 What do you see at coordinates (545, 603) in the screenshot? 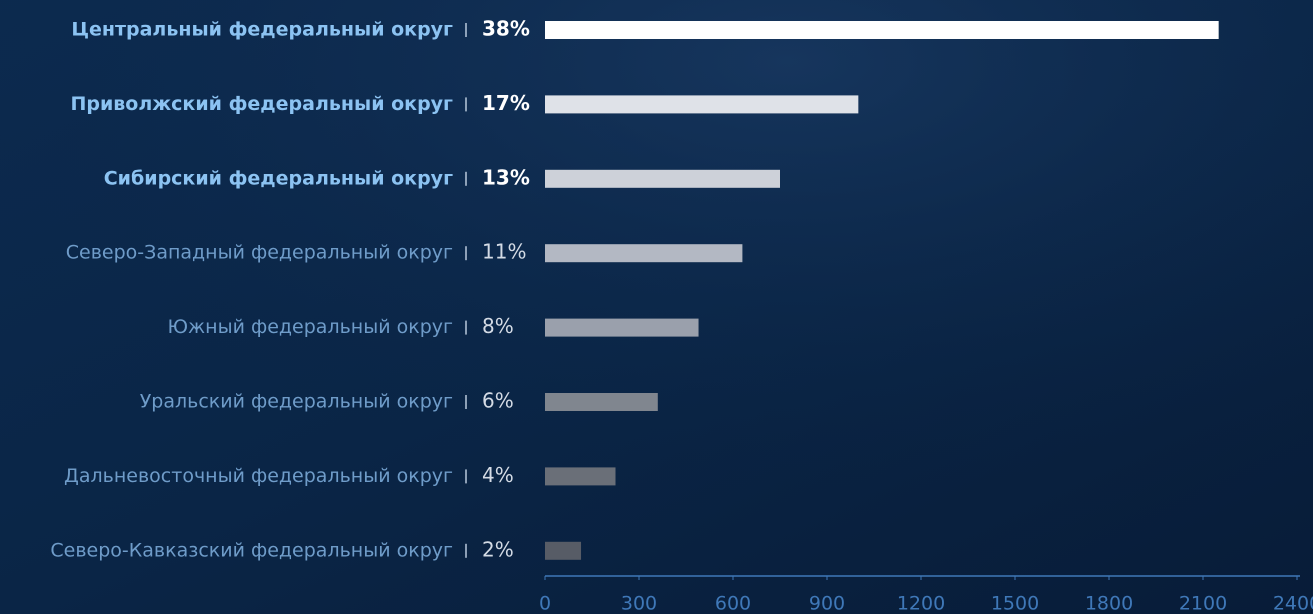
I see `x-tick-label: 0` at bounding box center [545, 603].